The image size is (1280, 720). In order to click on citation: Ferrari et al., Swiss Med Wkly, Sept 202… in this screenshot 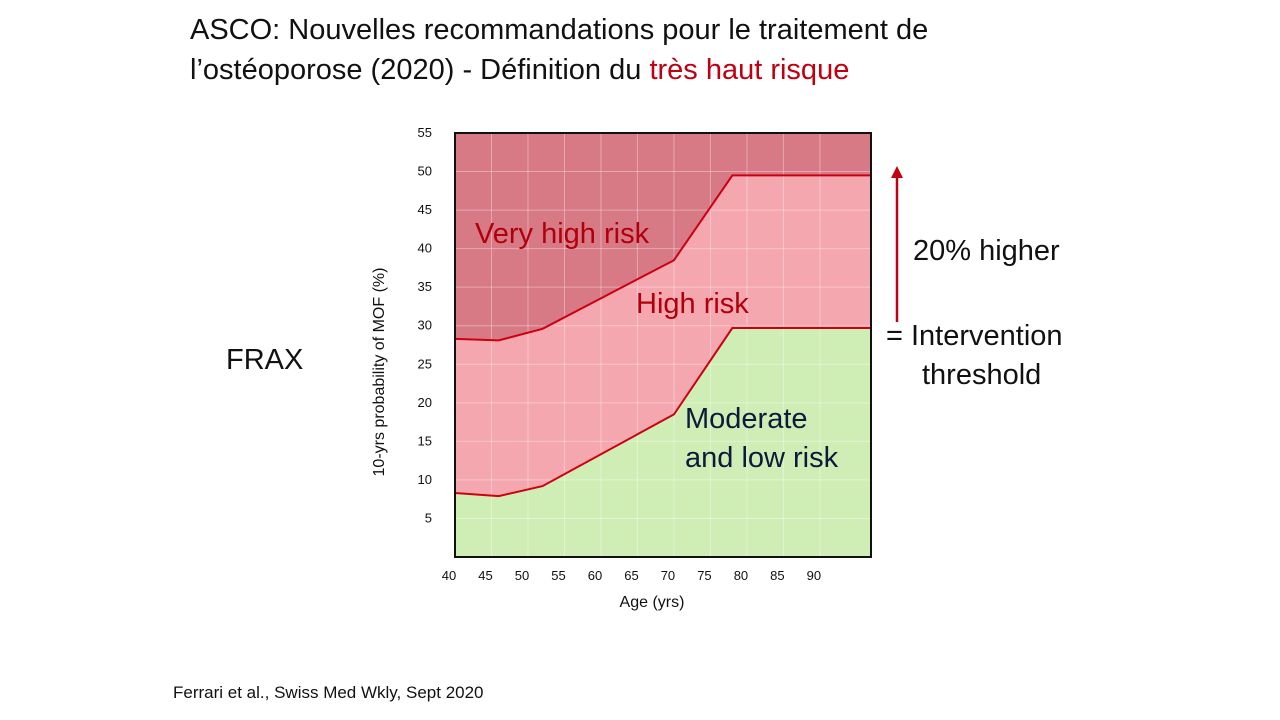, I will do `click(328, 692)`.